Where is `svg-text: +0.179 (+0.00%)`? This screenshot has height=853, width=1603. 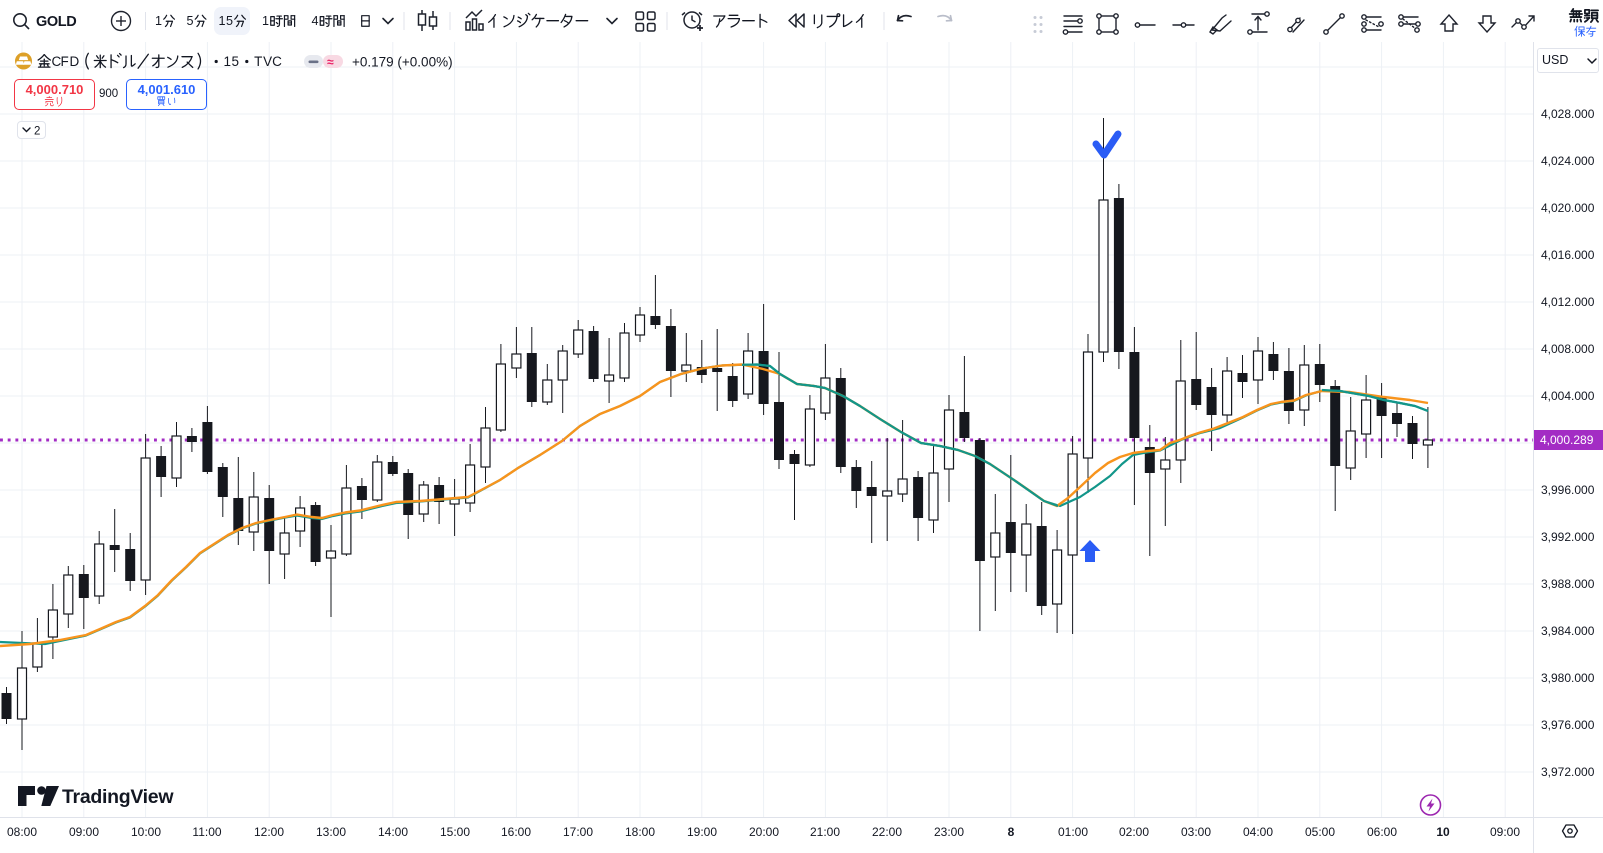
svg-text: +0.179 (+0.00%) is located at coordinates (402, 62).